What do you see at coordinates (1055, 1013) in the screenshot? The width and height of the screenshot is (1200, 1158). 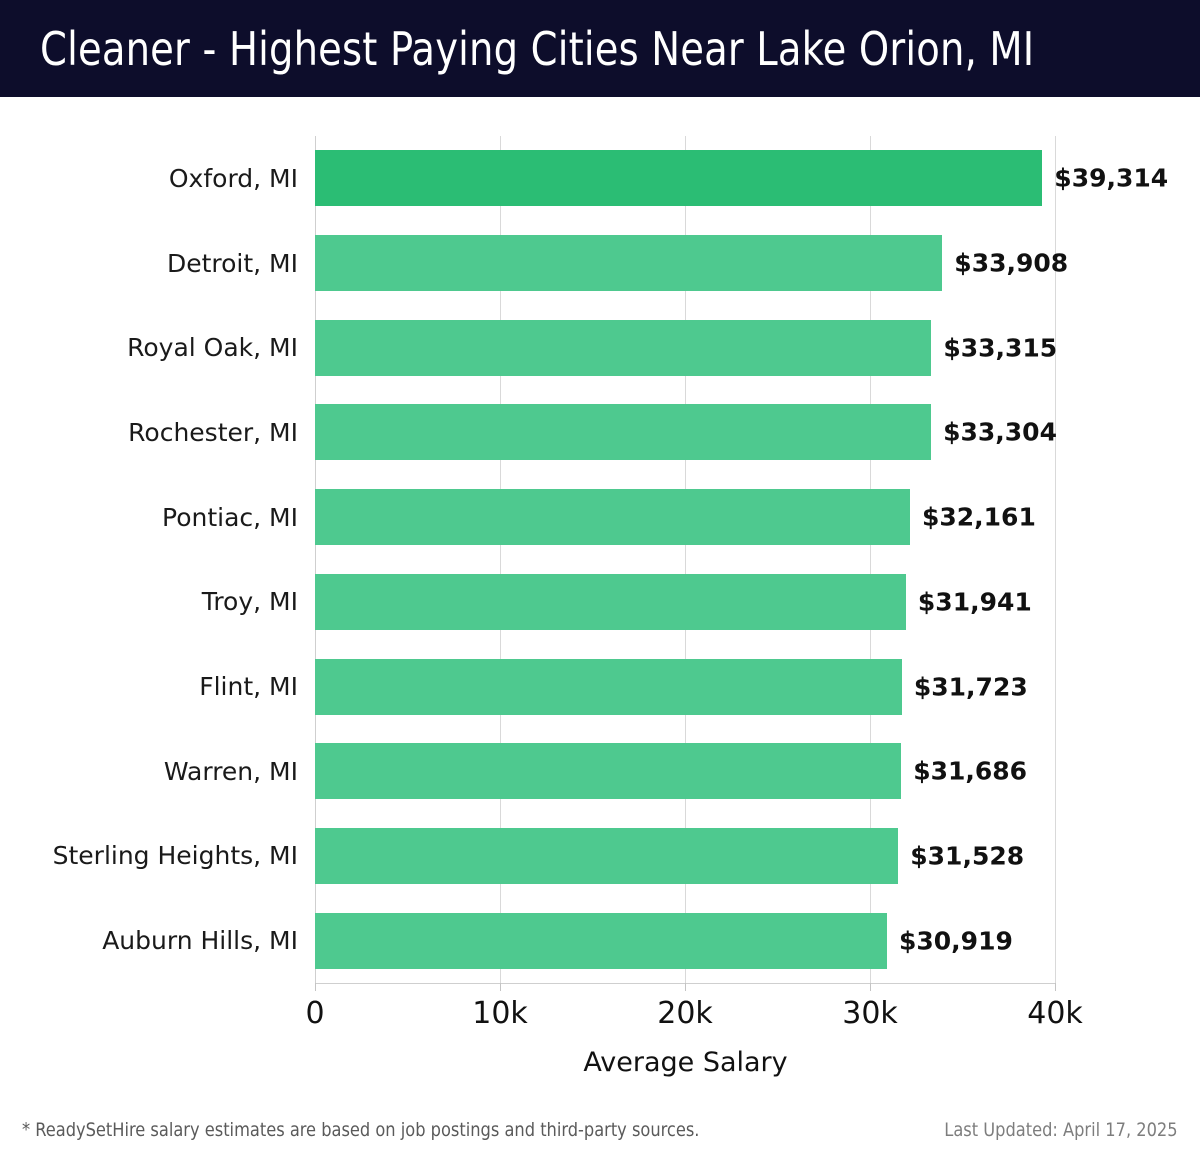 I see `x-tick-label: 40k` at bounding box center [1055, 1013].